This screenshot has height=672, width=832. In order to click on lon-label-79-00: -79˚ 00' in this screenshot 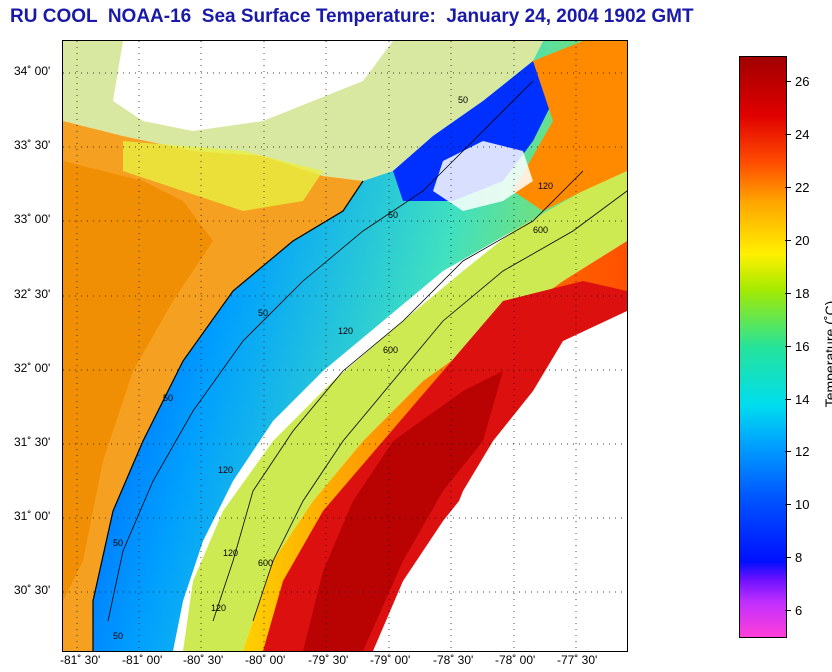, I will do `click(390, 660)`.